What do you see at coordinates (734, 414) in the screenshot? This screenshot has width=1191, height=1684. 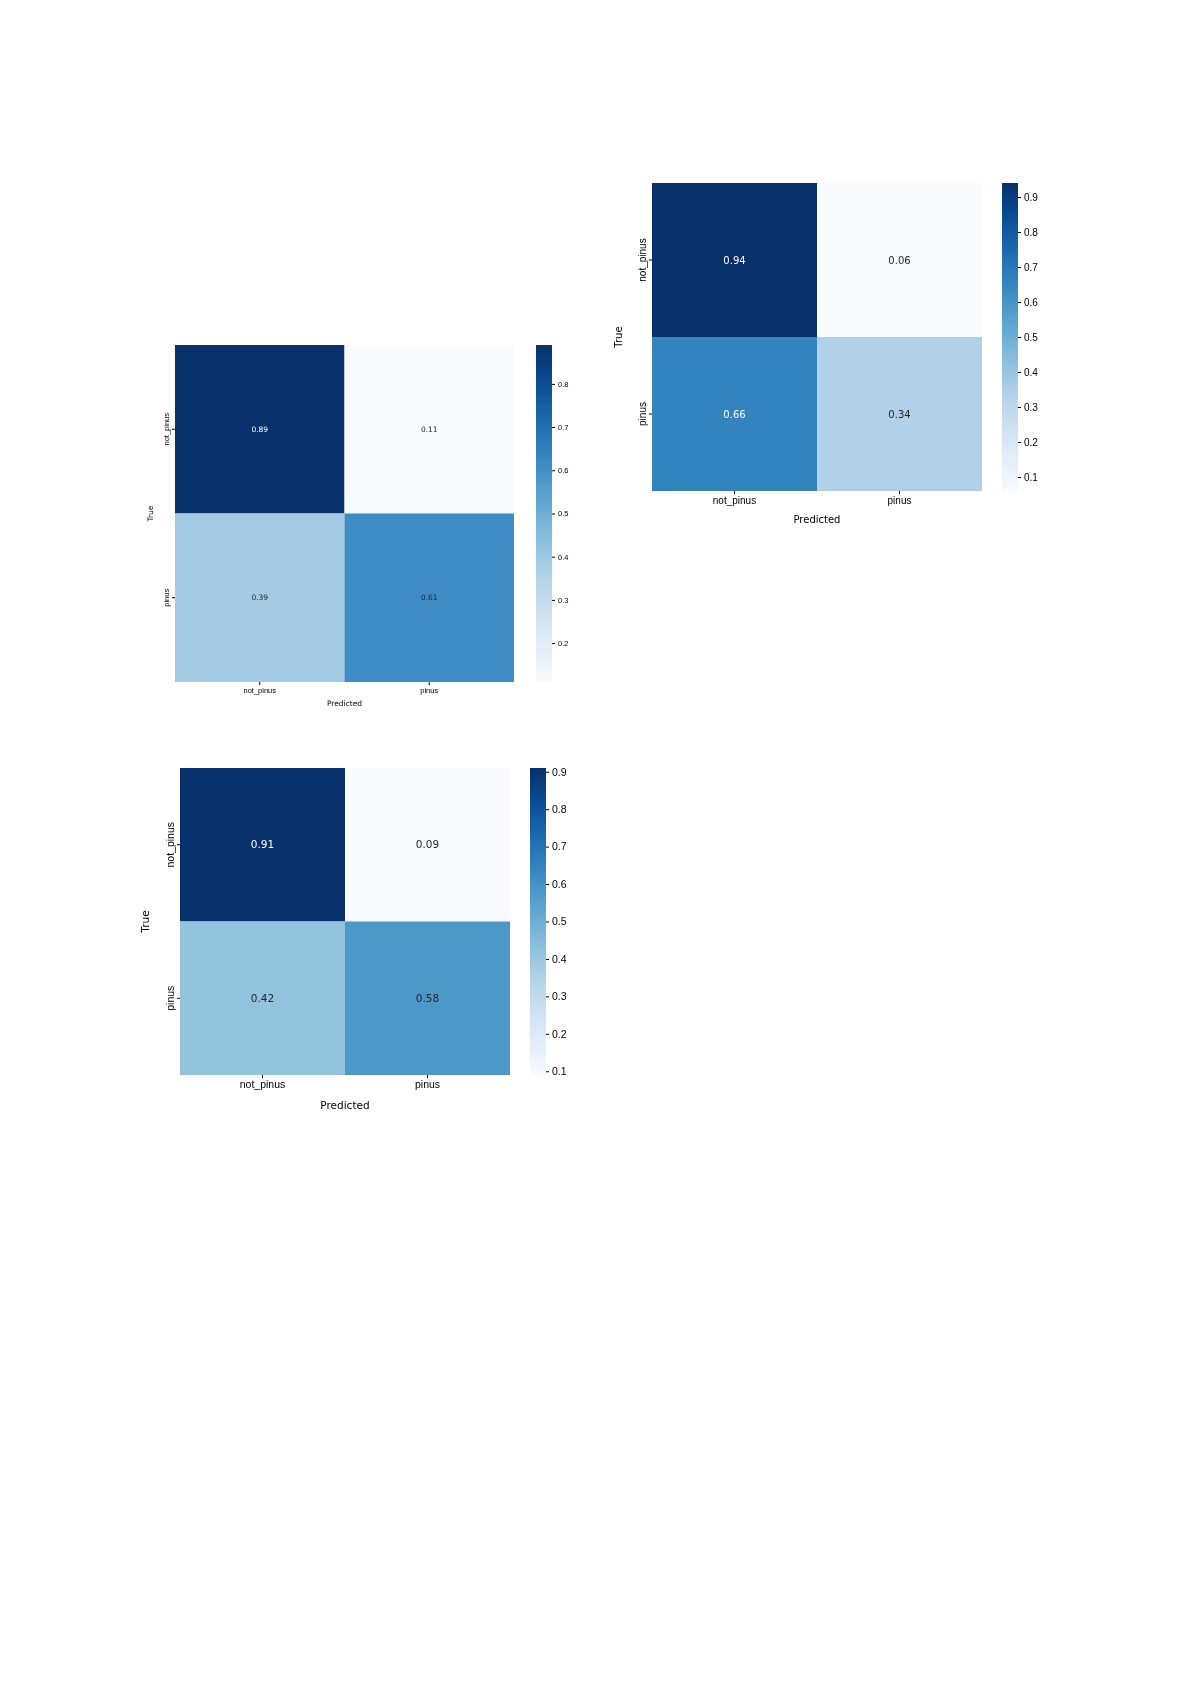 I see `data-label: 0.66` at bounding box center [734, 414].